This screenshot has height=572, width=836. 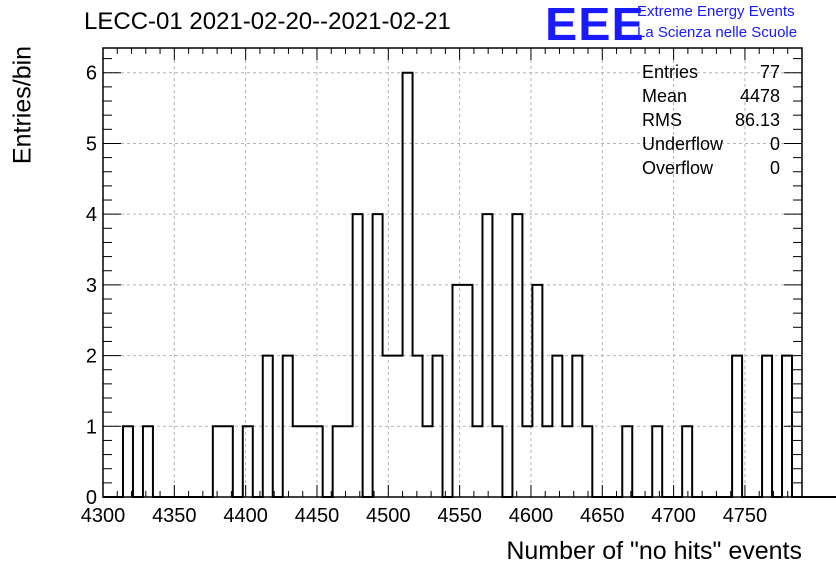 I want to click on y-tick-label: 1, so click(x=91, y=427).